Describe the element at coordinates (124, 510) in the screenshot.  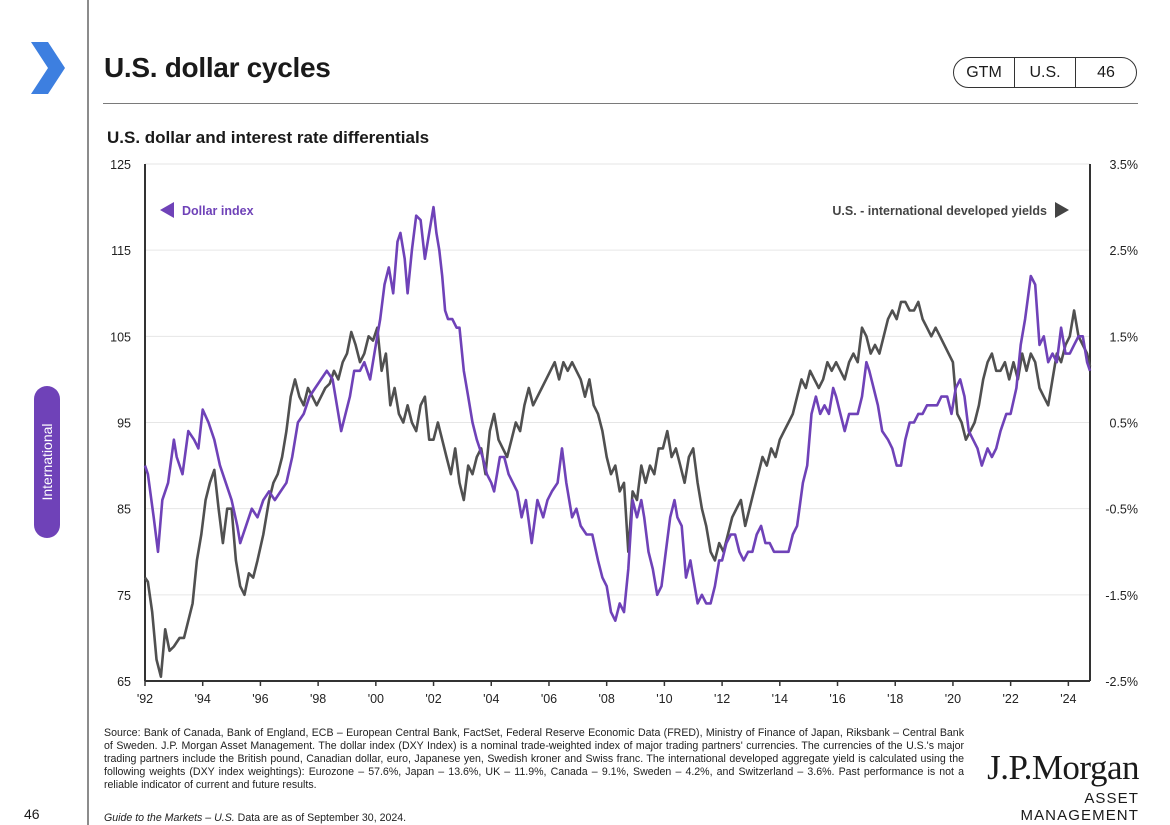
I see `y-left-tick-label: 85` at that location.